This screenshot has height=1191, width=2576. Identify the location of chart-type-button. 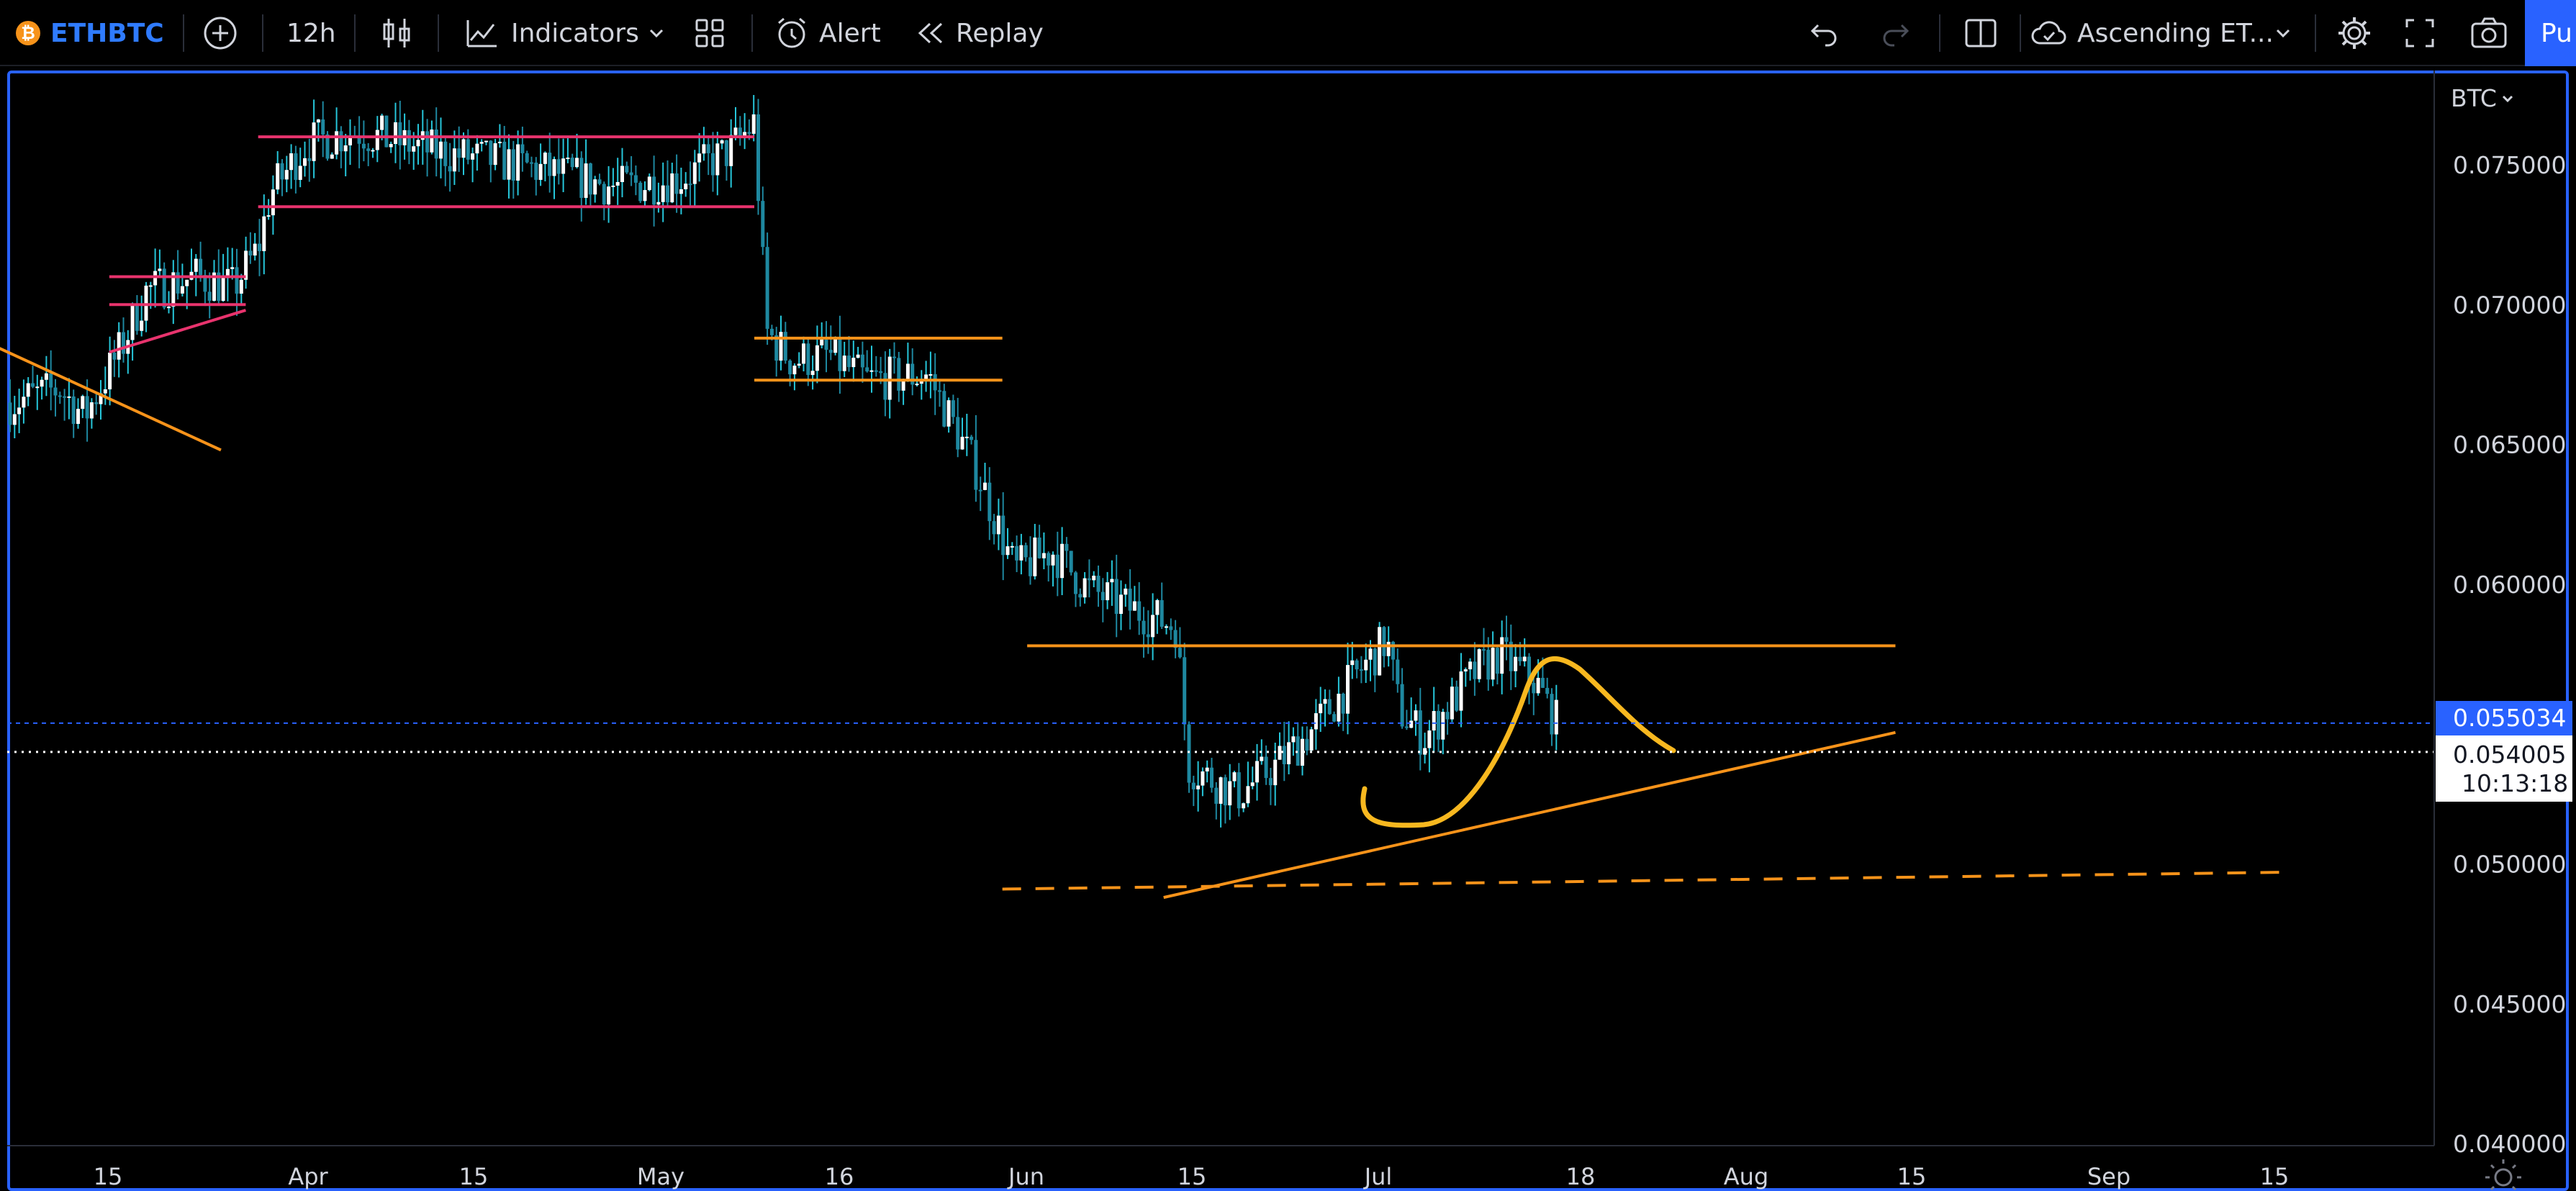
(396, 33).